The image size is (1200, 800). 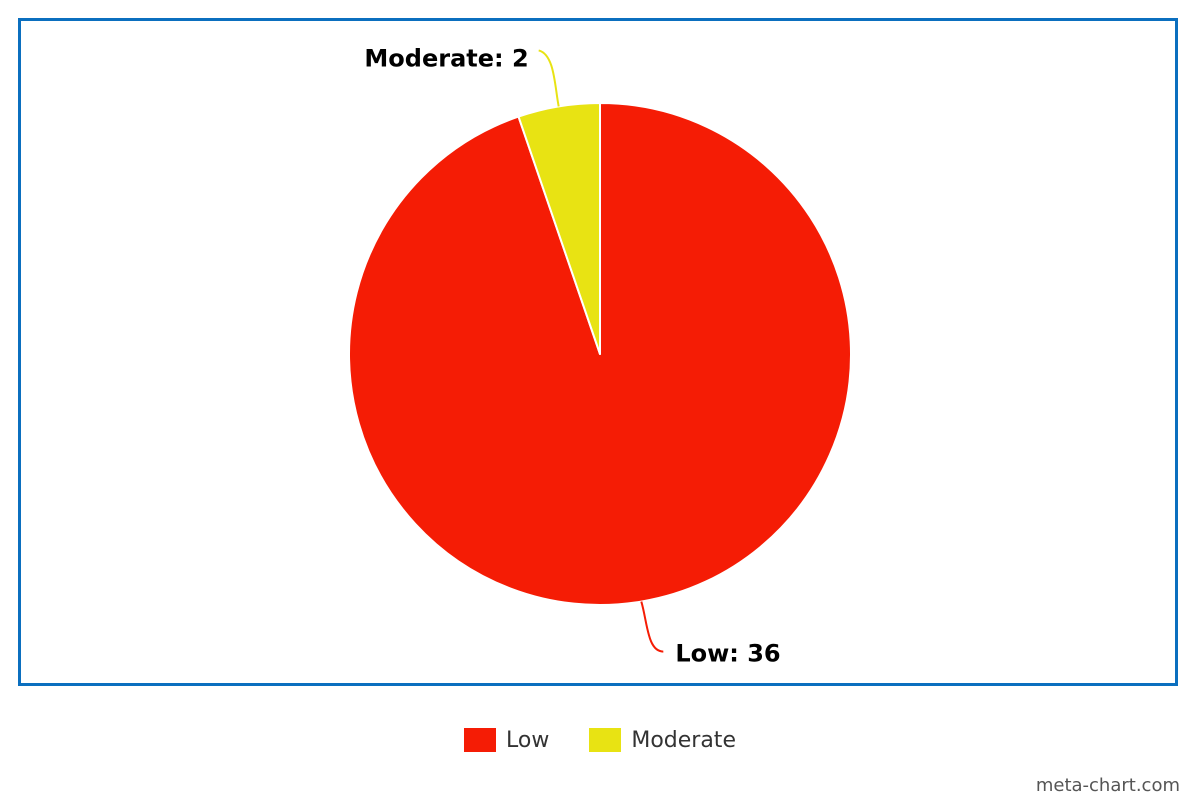 I want to click on legend-label-moderate: Moderate, so click(x=683, y=740).